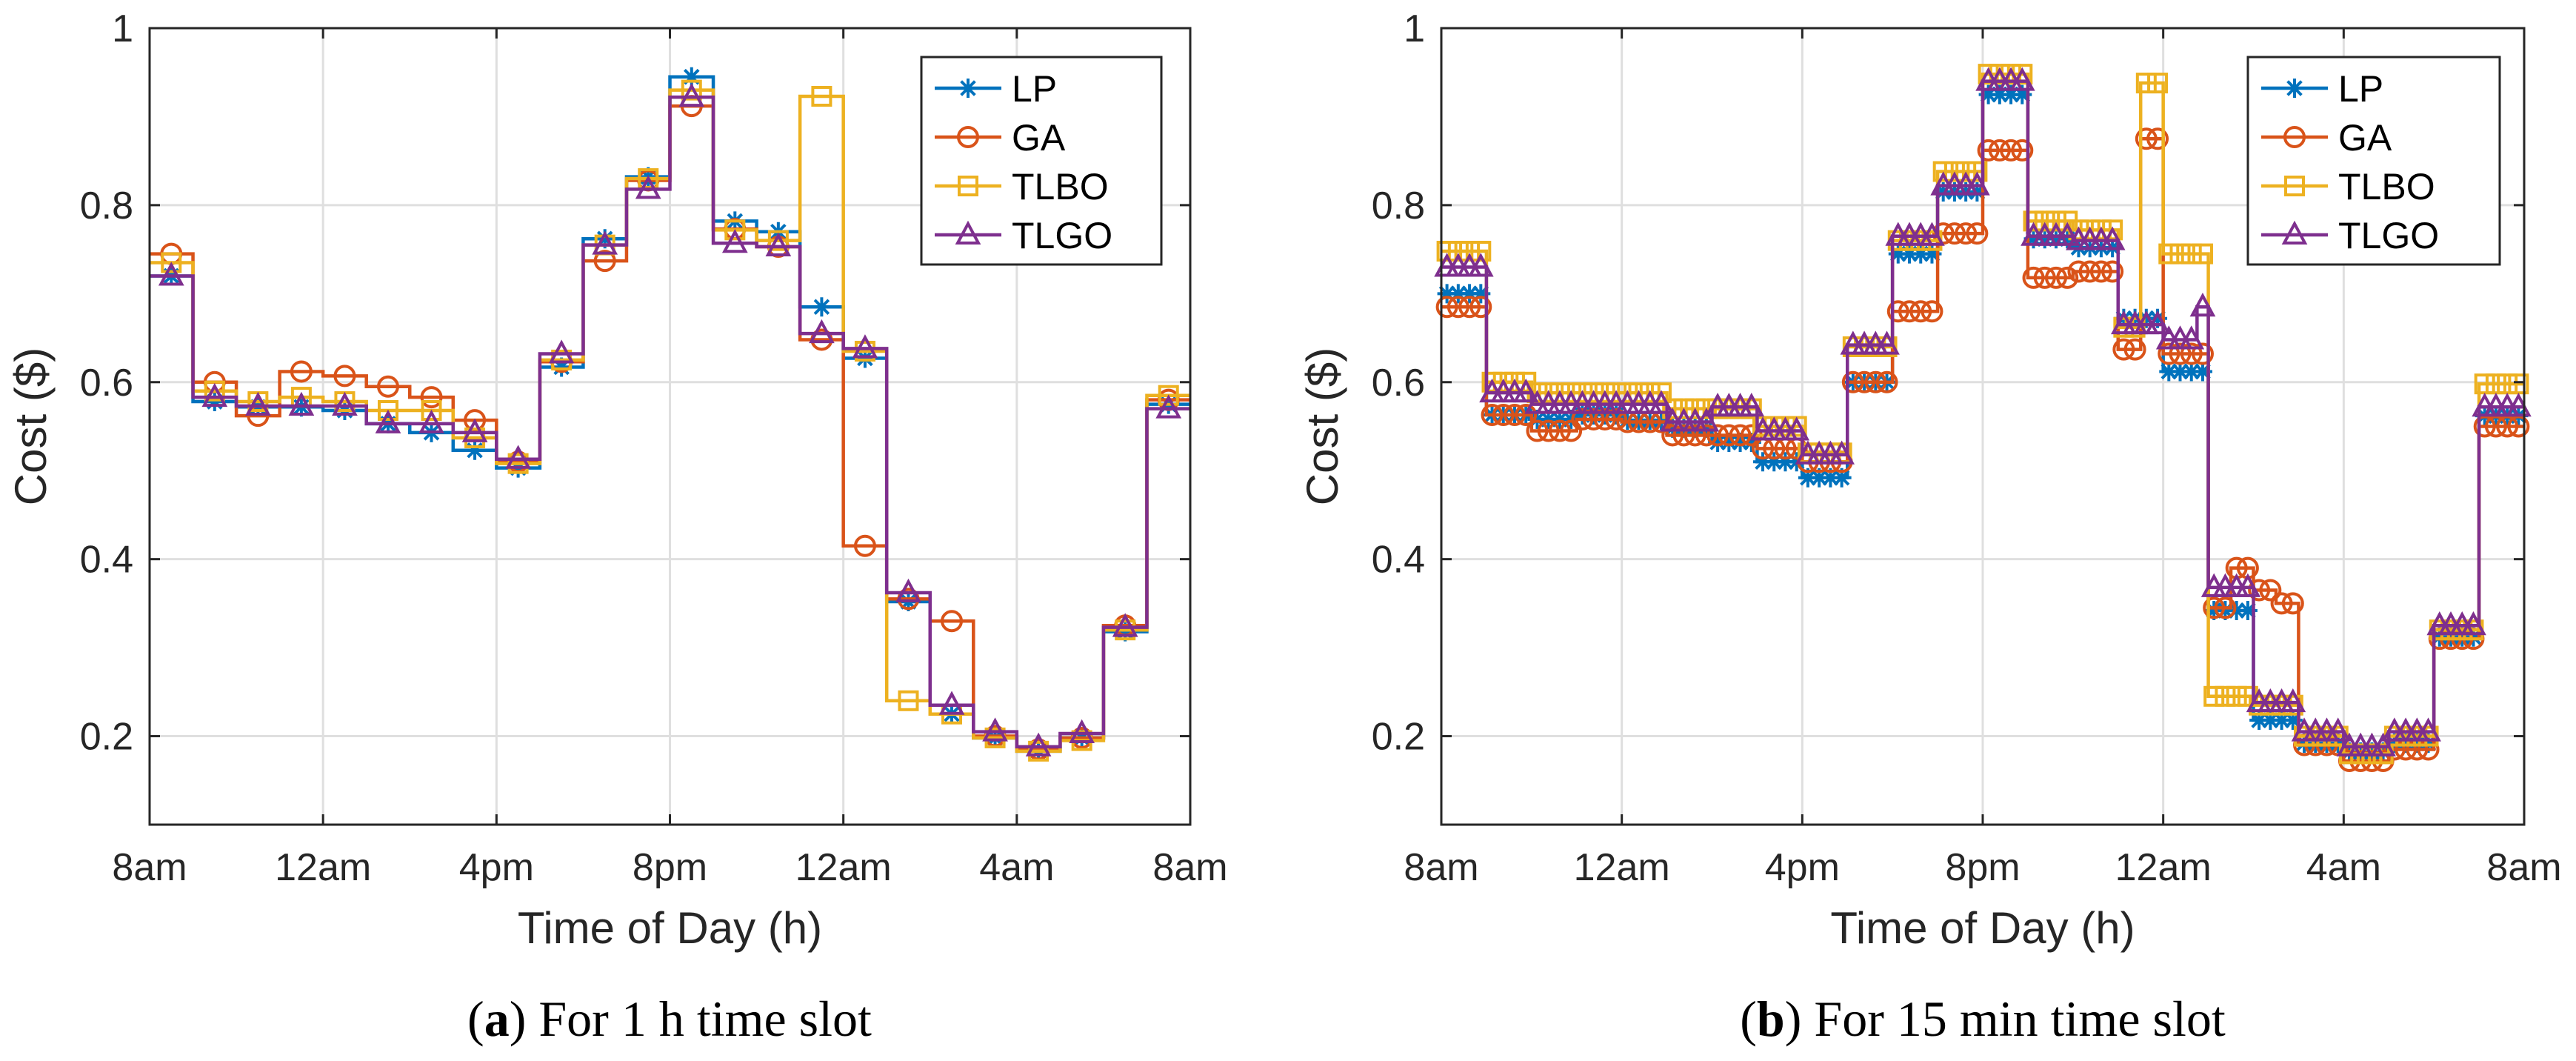  Describe the element at coordinates (518, 1019) in the screenshot. I see `caption-close: )` at that location.